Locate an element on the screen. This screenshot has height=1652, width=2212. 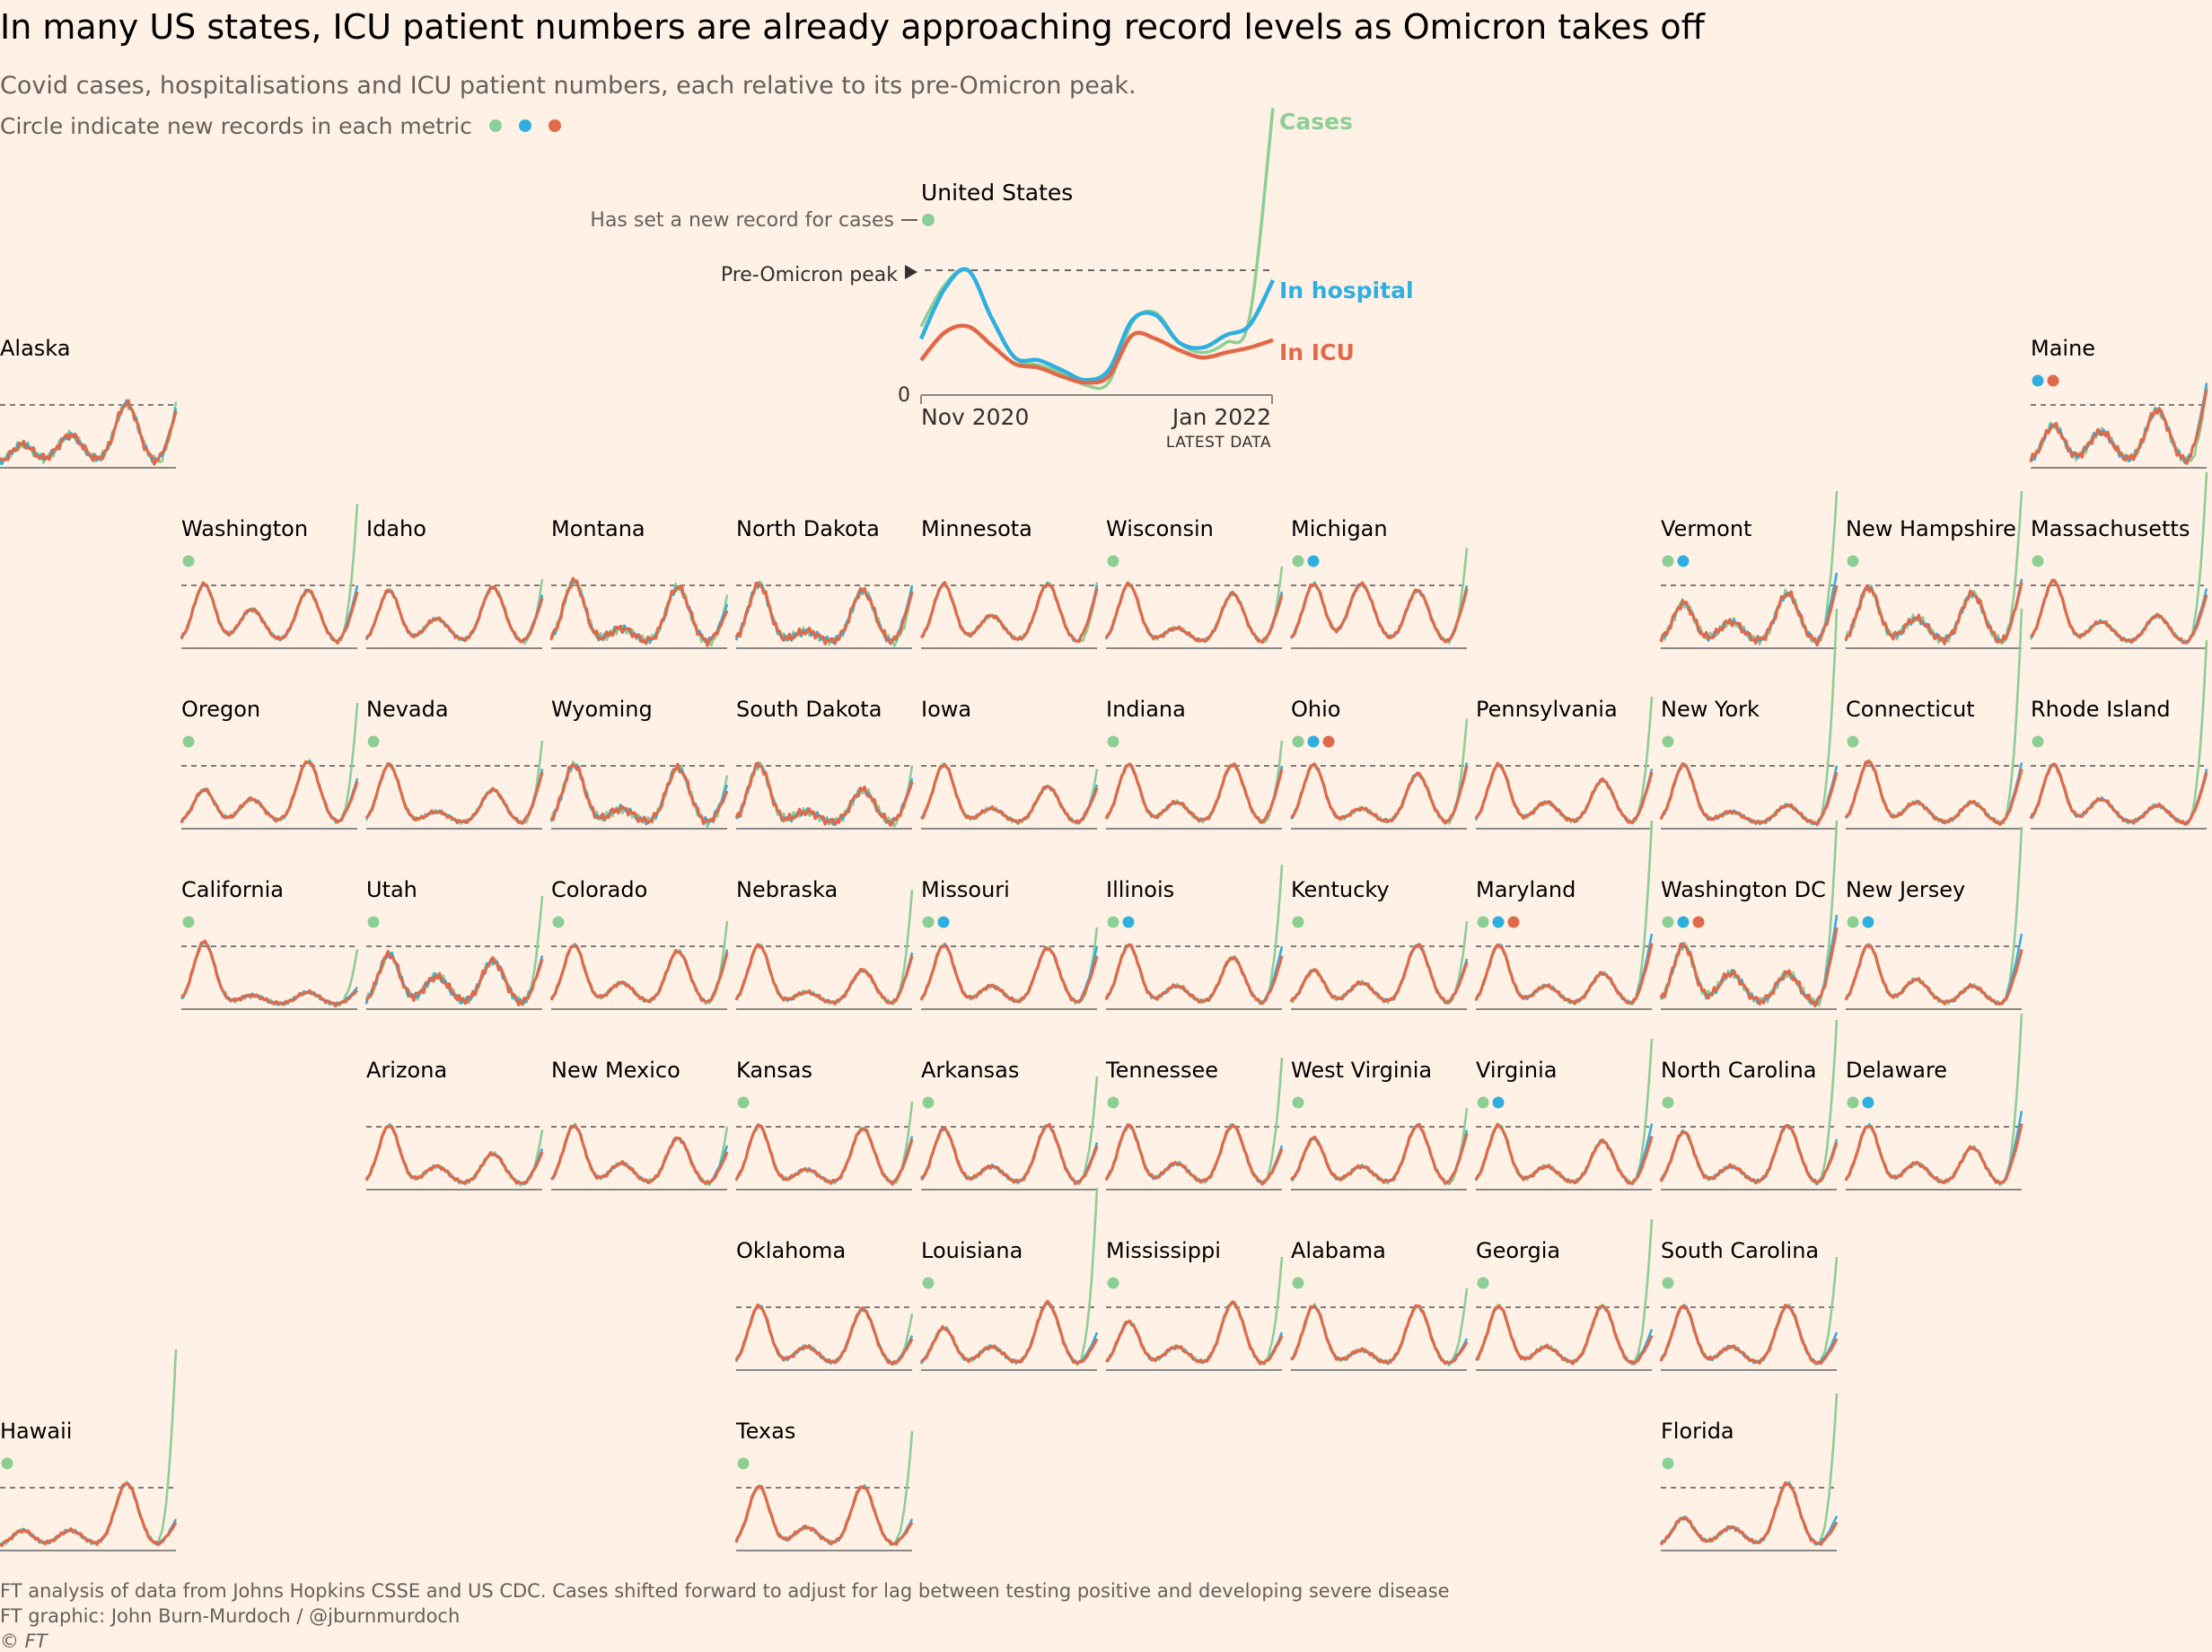
panel-colorado: Colorado is located at coordinates (639, 944).